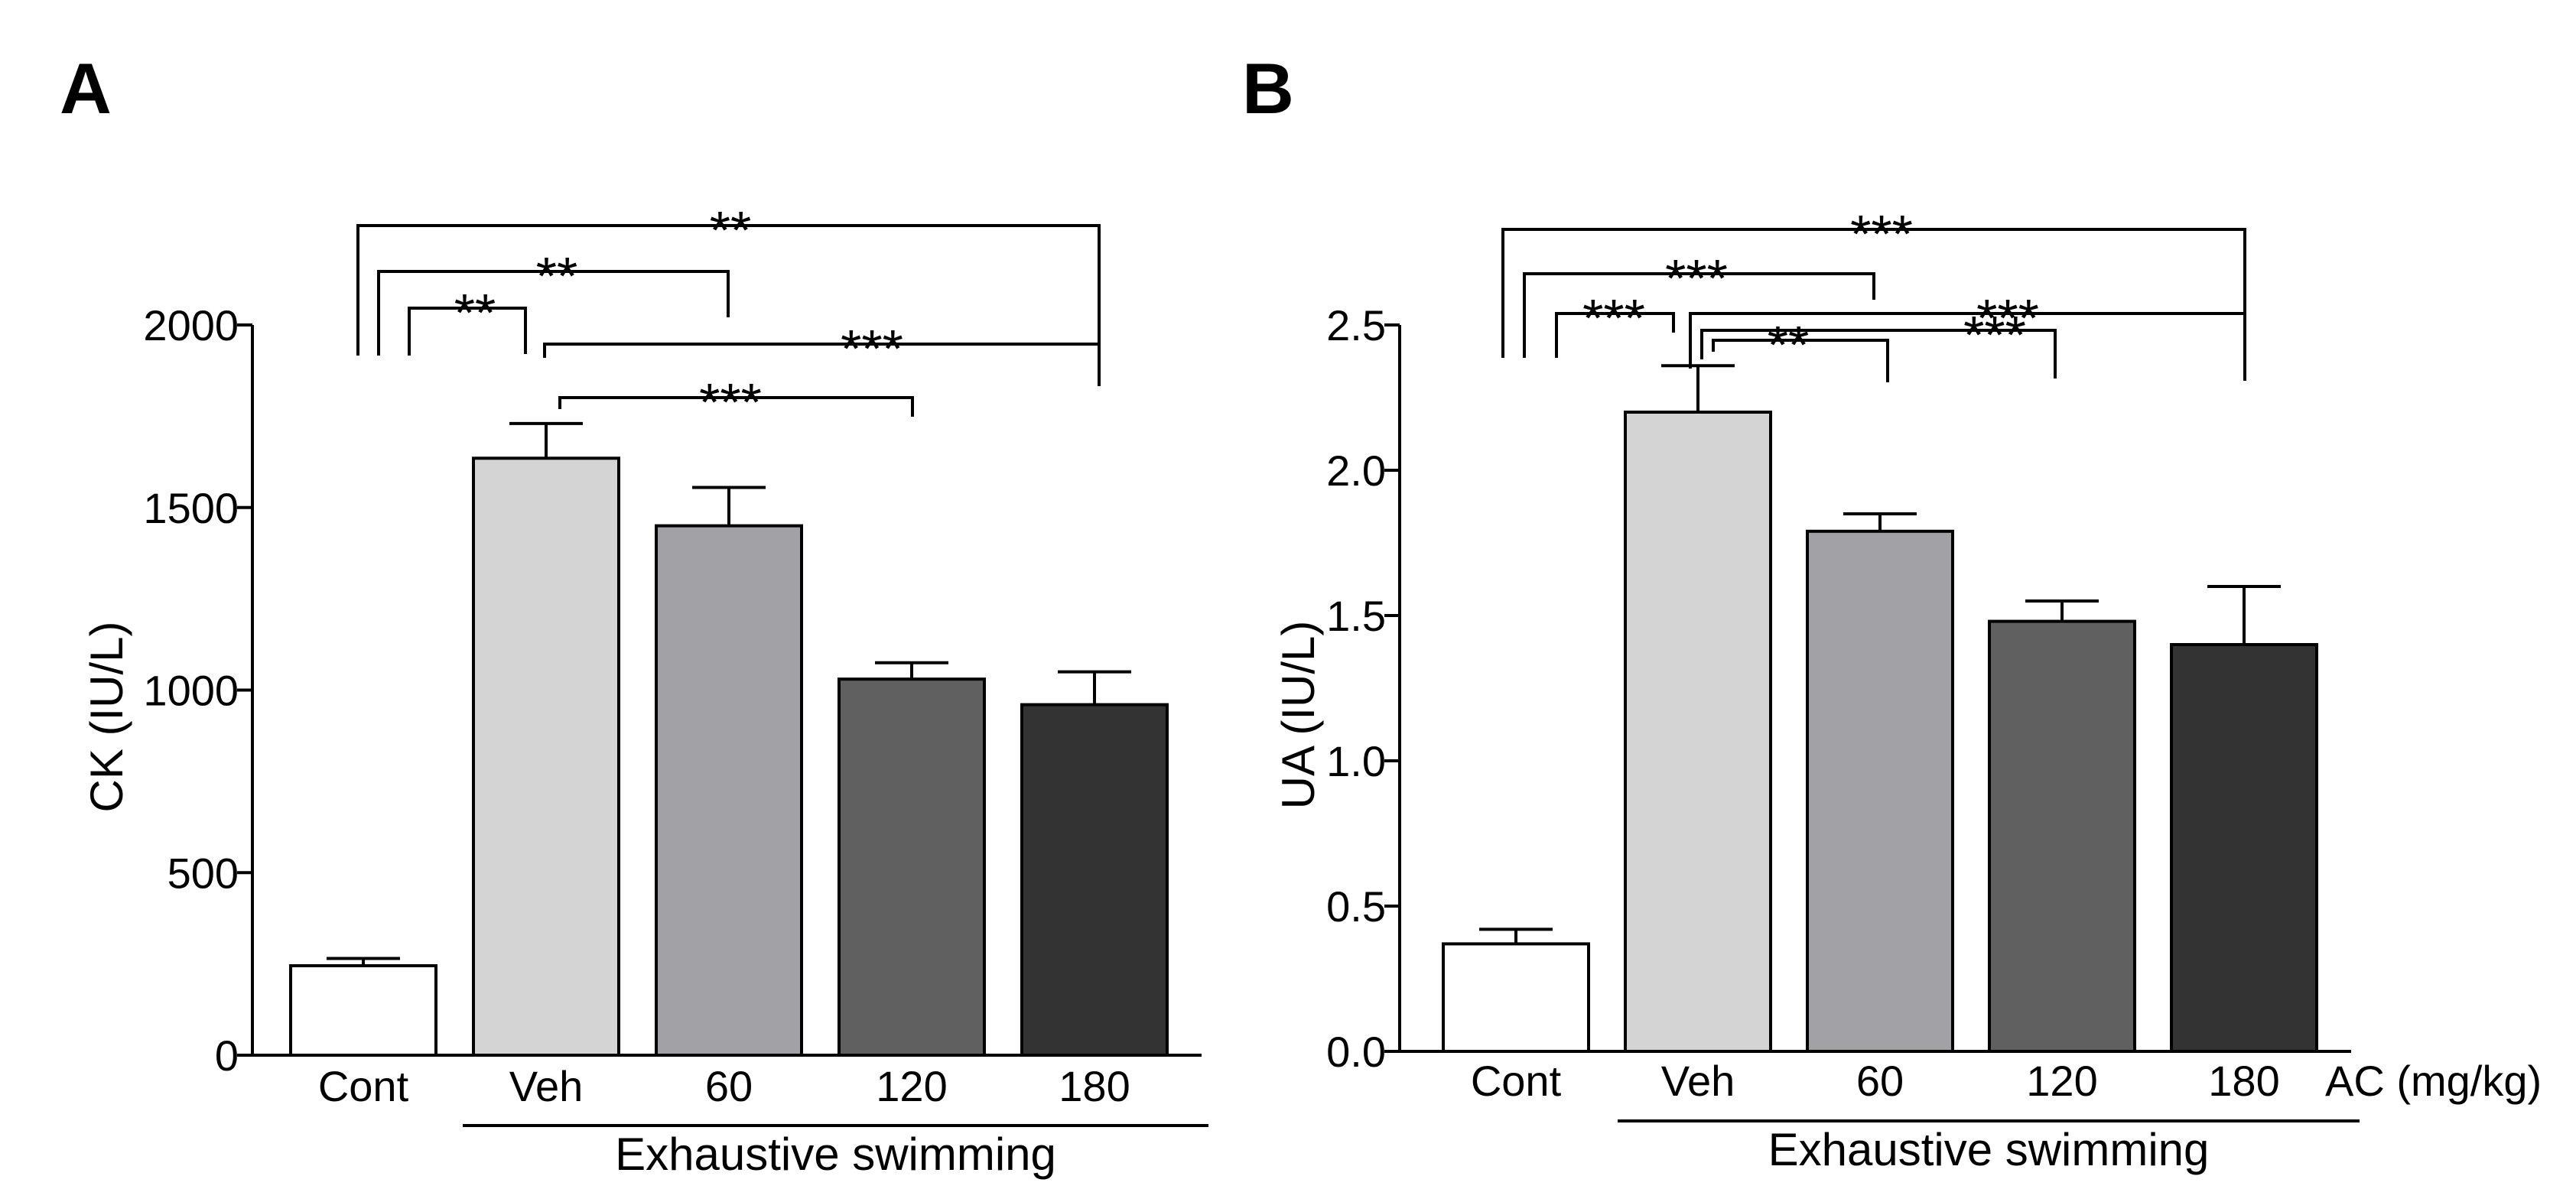 Image resolution: width=2576 pixels, height=1202 pixels. What do you see at coordinates (227, 1055) in the screenshot?
I see `y-tick-label: 0` at bounding box center [227, 1055].